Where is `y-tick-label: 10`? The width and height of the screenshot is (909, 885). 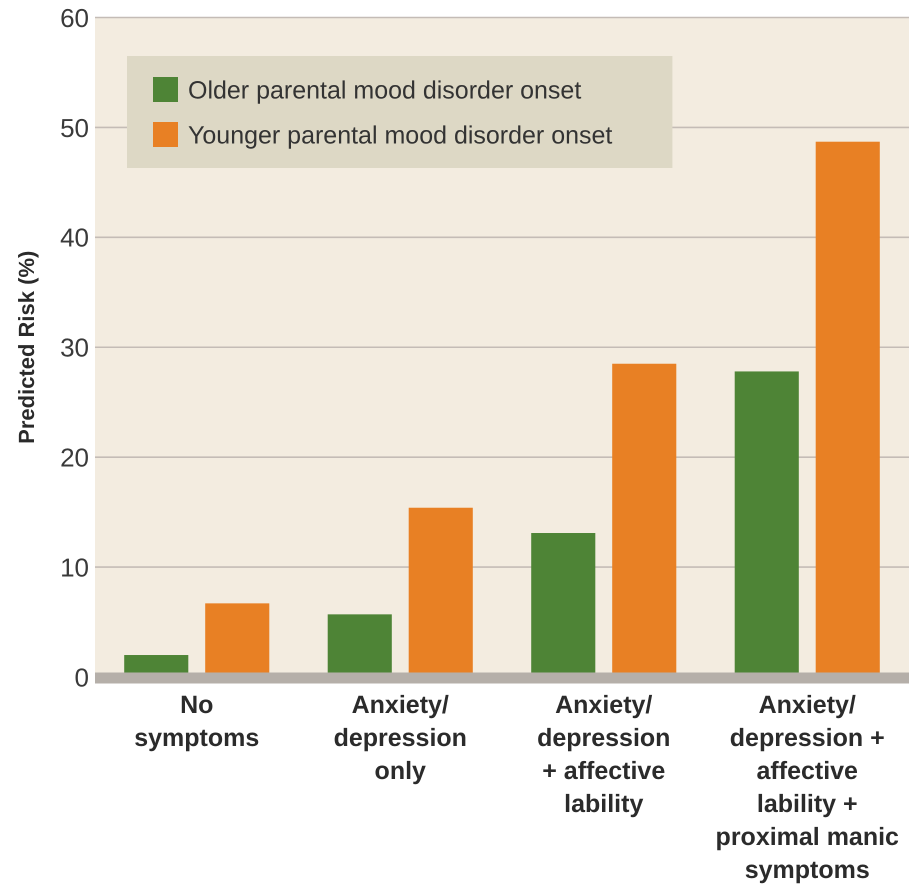
y-tick-label: 10 is located at coordinates (74, 567).